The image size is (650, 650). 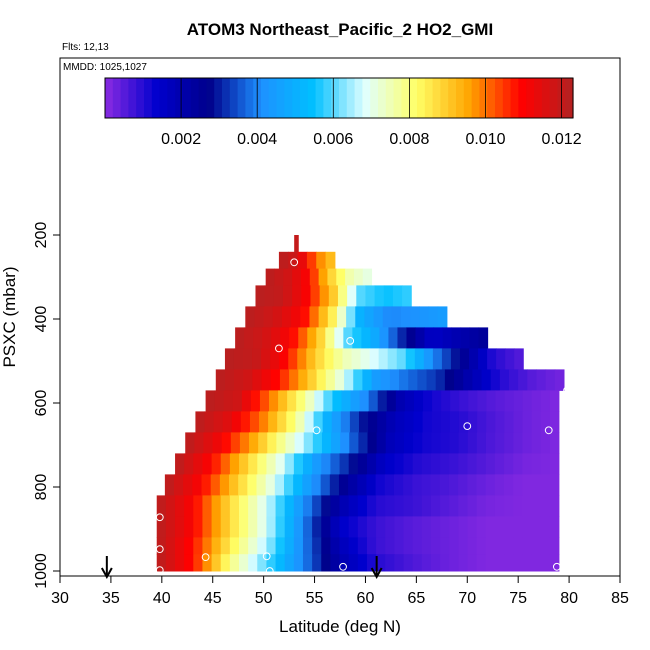 I want to click on x-tick-label: 45, so click(x=213, y=598).